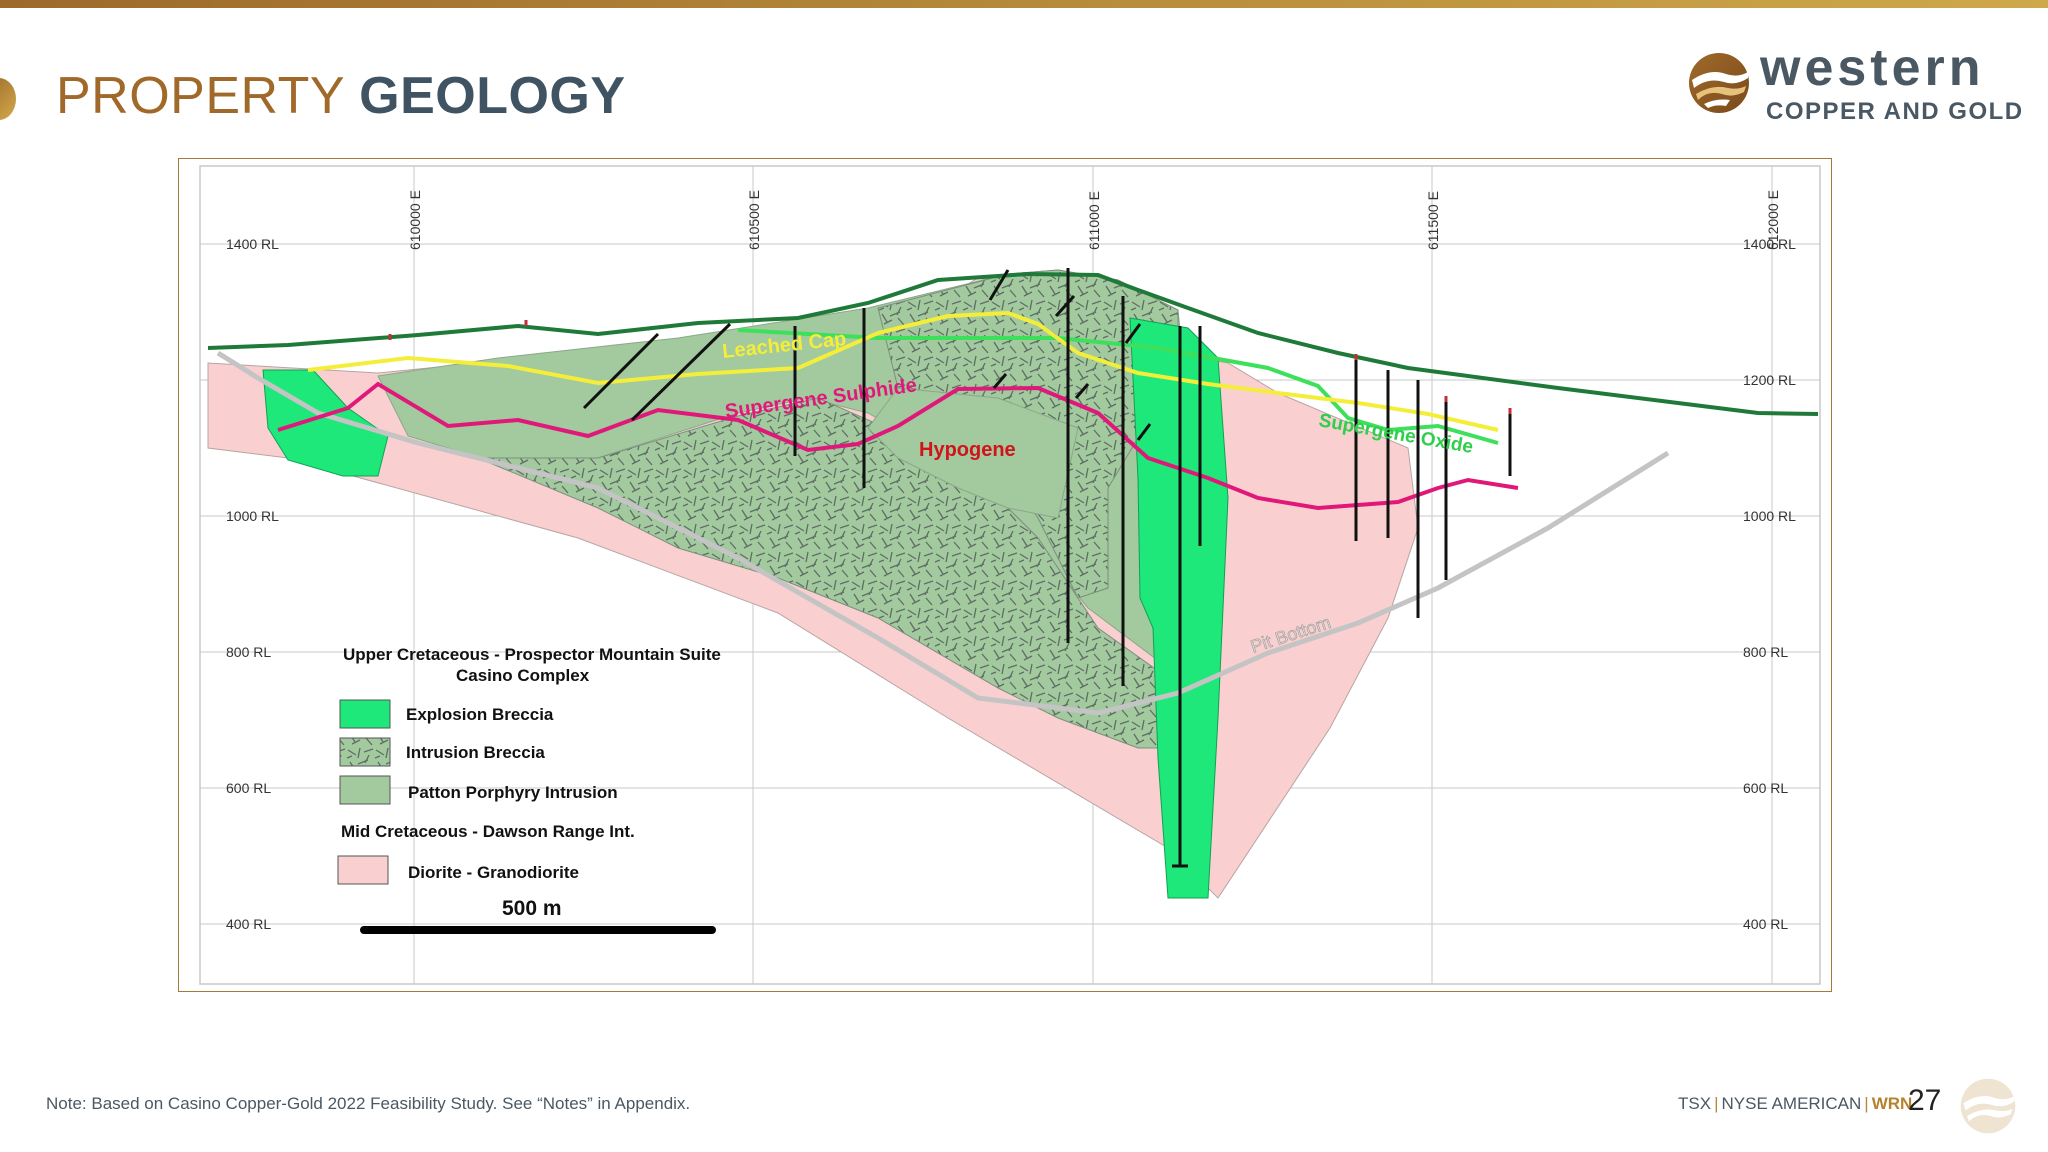 This screenshot has width=2048, height=1152. What do you see at coordinates (1892, 1103) in the screenshot?
I see `ticker-wrn: WRN` at bounding box center [1892, 1103].